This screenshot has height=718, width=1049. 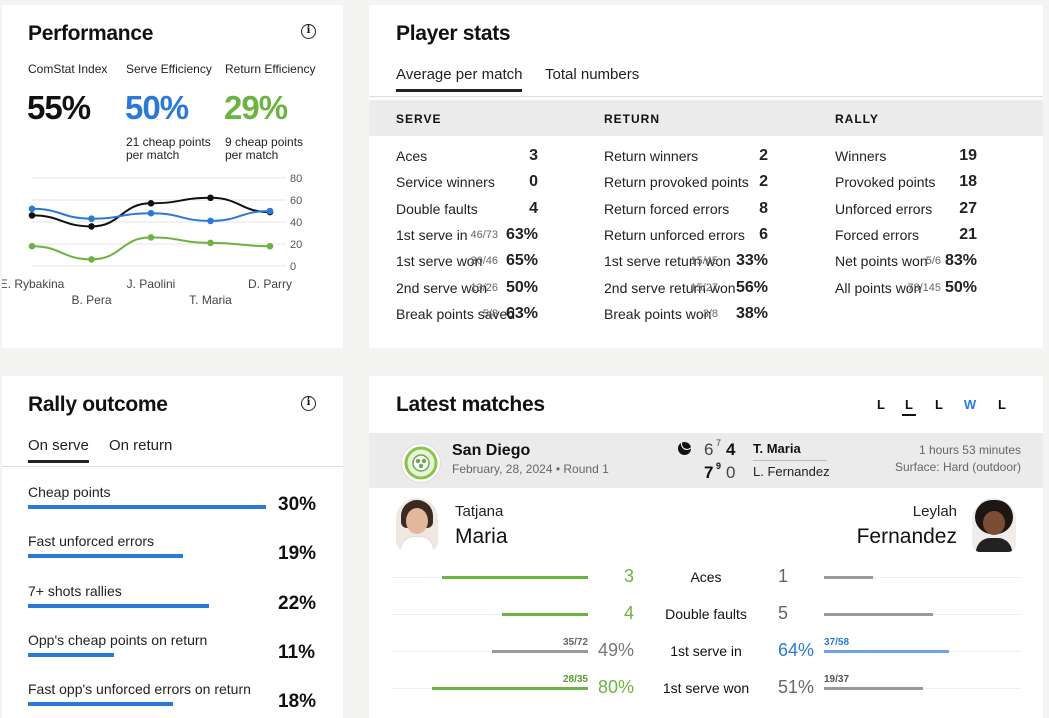 I want to click on compare-left-value: 4, so click(x=628, y=613).